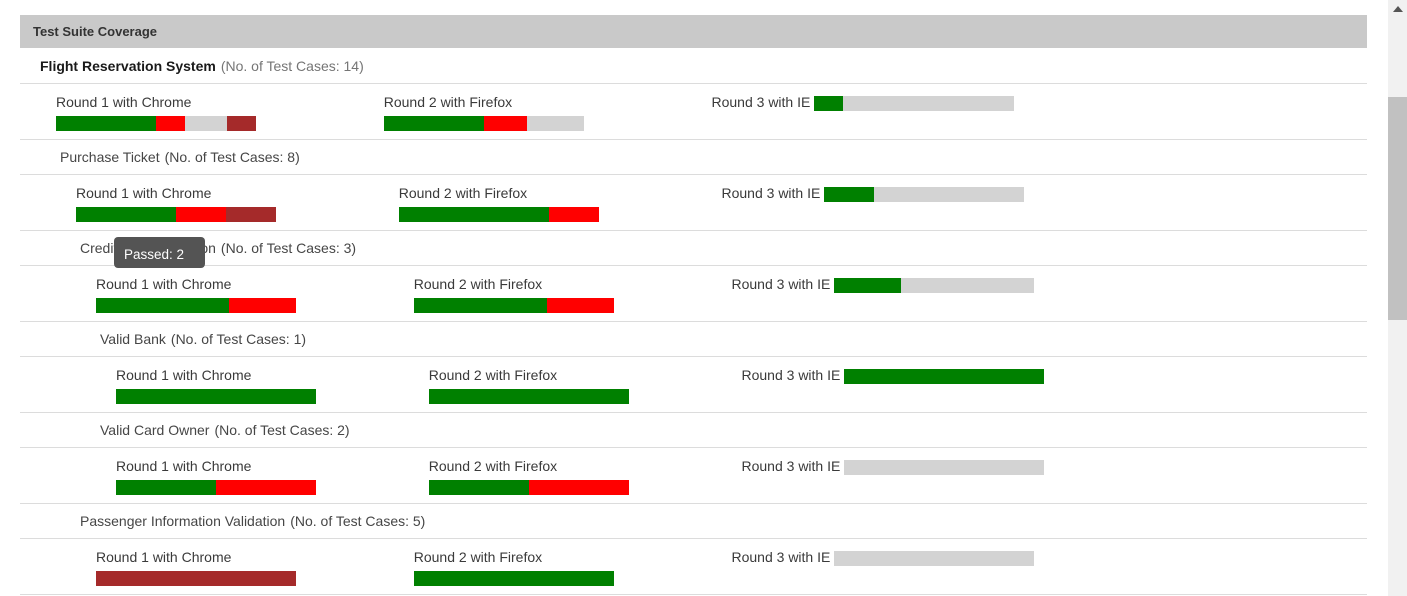 The image size is (1407, 596). Describe the element at coordinates (110, 157) in the screenshot. I see `suite-name: Purchase Ticket` at that location.